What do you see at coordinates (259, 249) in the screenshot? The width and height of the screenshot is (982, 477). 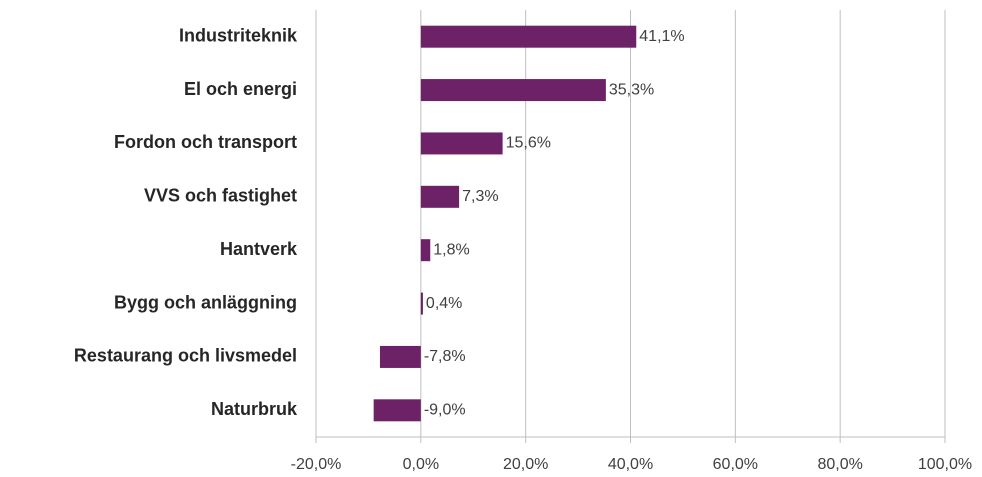 I see `category-label: Hantverk` at bounding box center [259, 249].